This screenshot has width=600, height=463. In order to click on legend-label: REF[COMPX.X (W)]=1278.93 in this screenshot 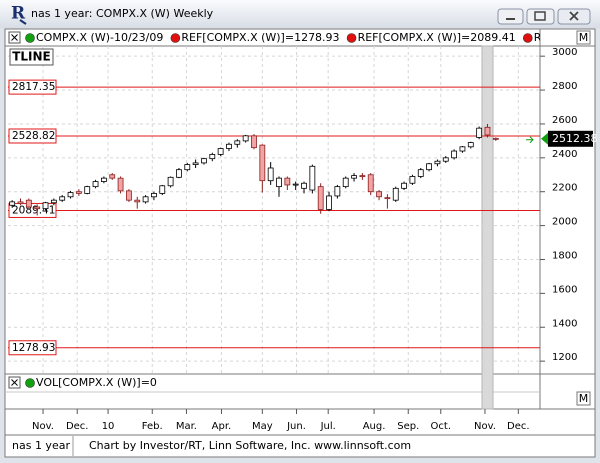, I will do `click(260, 37)`.